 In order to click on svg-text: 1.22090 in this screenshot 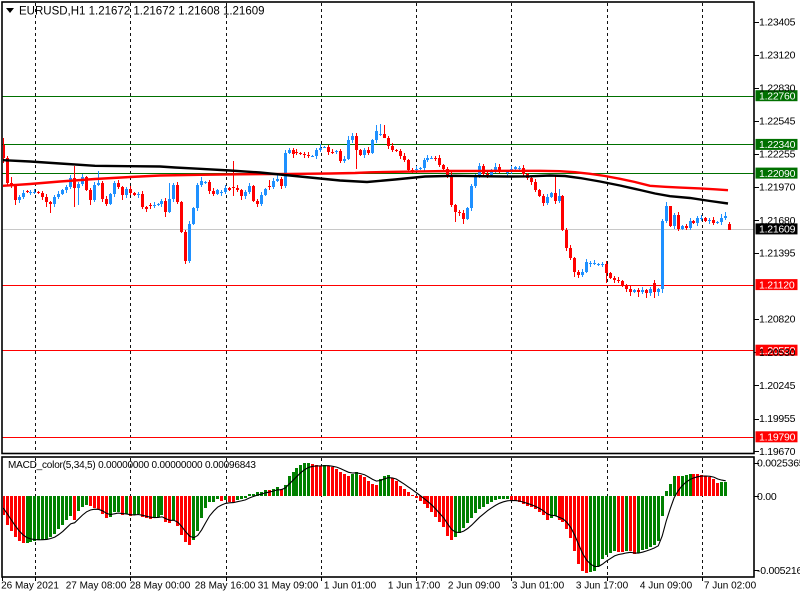, I will do `click(777, 174)`.